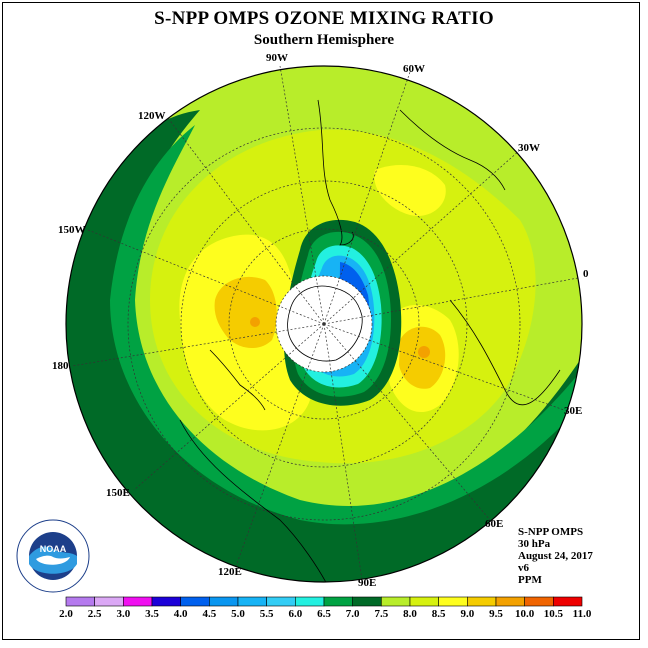  I want to click on info-version: v6, so click(523, 568).